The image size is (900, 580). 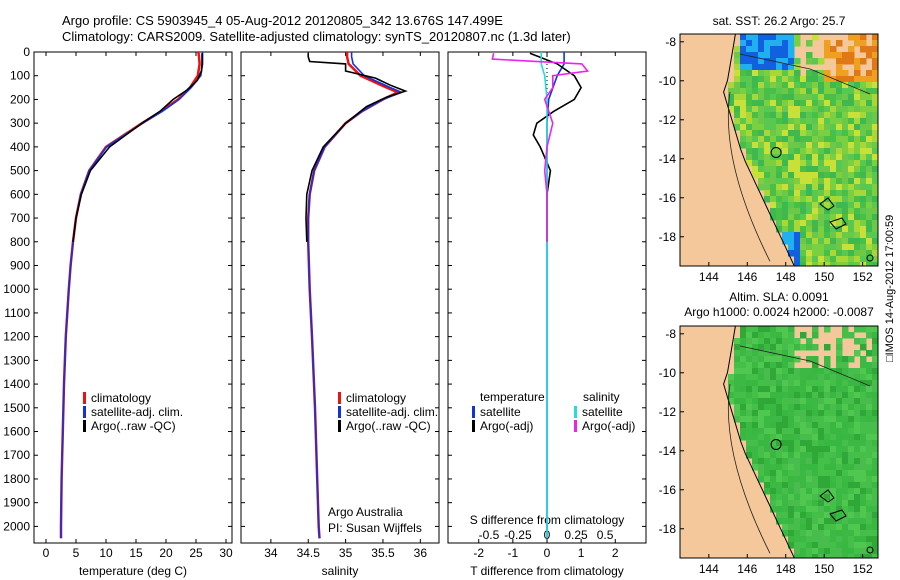 I want to click on depth-ytick-label: 1400, so click(x=16, y=384).